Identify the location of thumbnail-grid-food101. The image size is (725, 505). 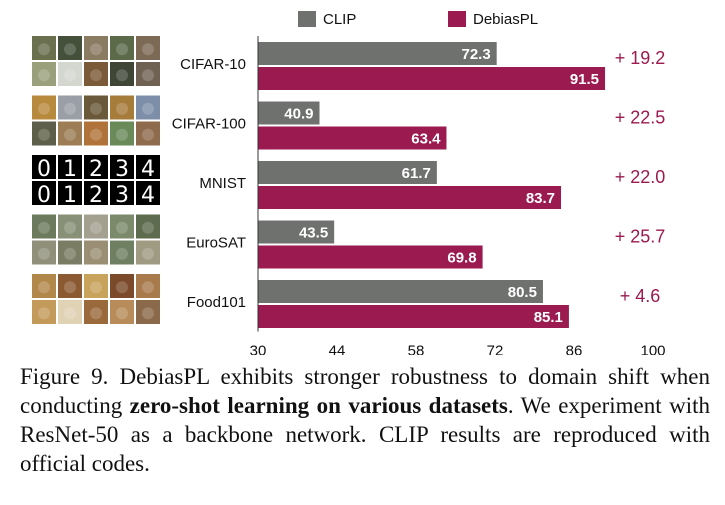
(96, 299).